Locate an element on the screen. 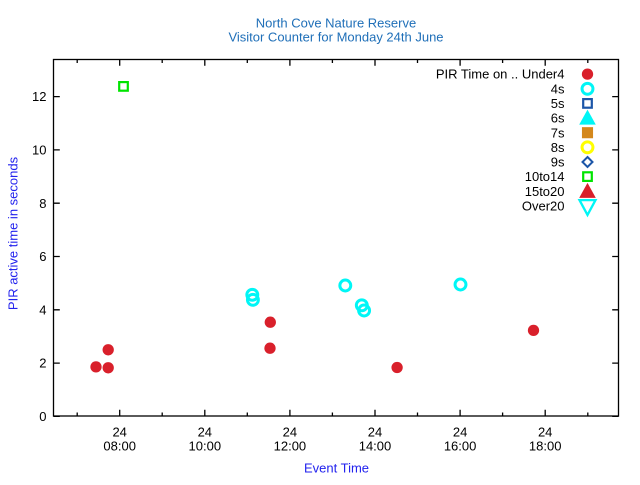  svg-text: 0 is located at coordinates (42, 416).